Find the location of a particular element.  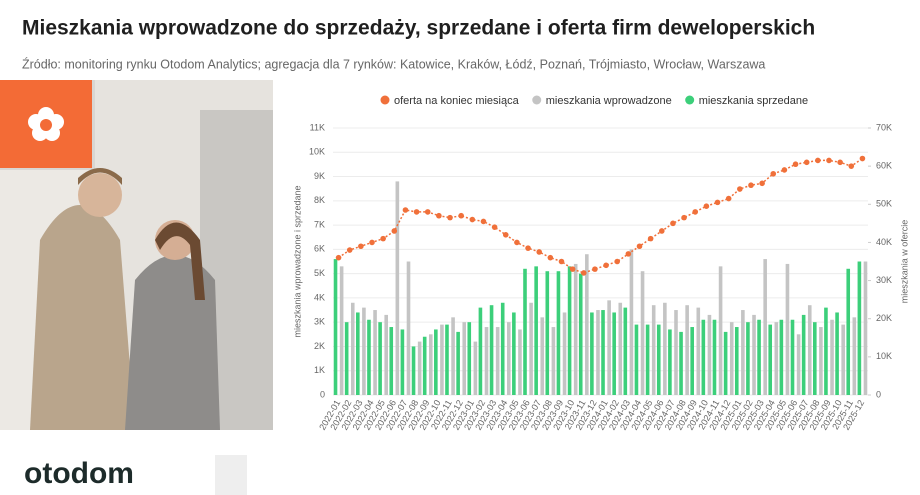

y2-tick-label: 50K is located at coordinates (884, 204).